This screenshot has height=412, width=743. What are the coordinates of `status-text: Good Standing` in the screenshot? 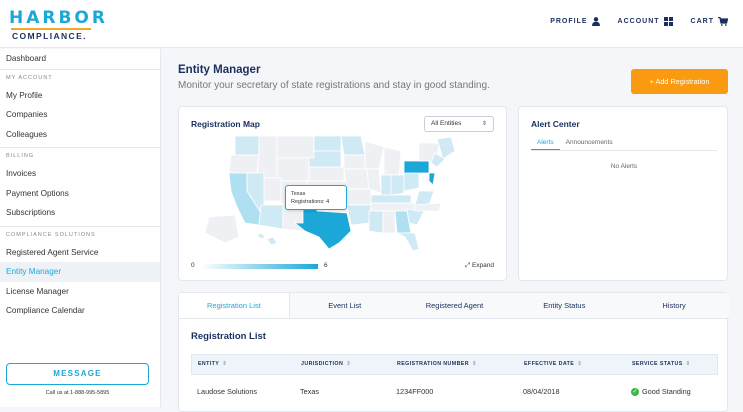 It's located at (666, 391).